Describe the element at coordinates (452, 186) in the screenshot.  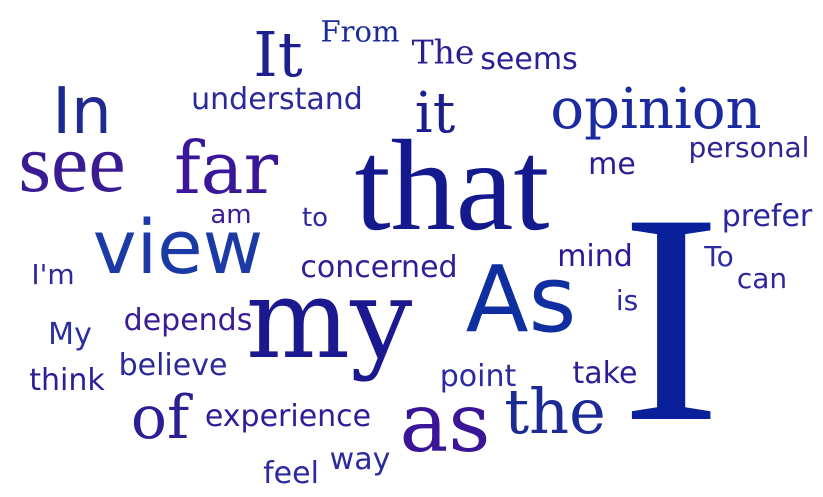
I see `word-that: that` at that location.